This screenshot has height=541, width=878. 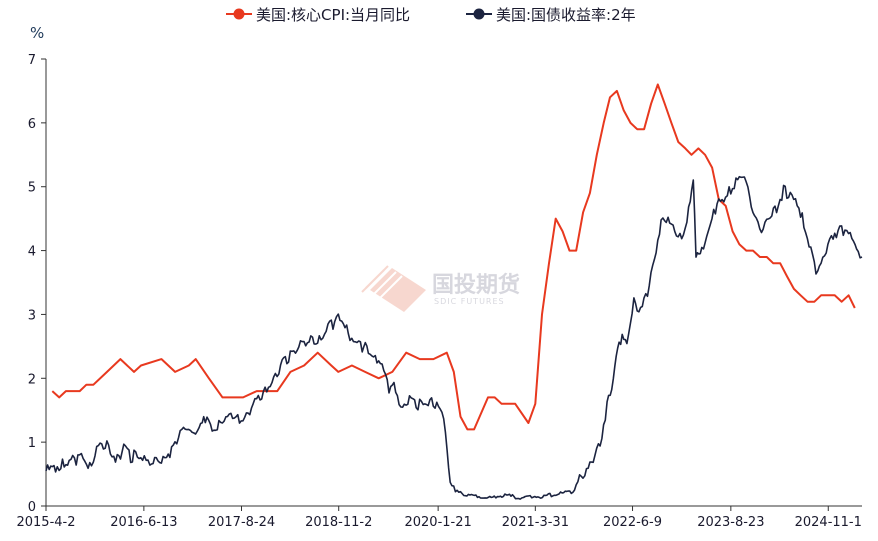 What do you see at coordinates (437, 522) in the screenshot?
I see `x-tick-label: 2020-1-21` at bounding box center [437, 522].